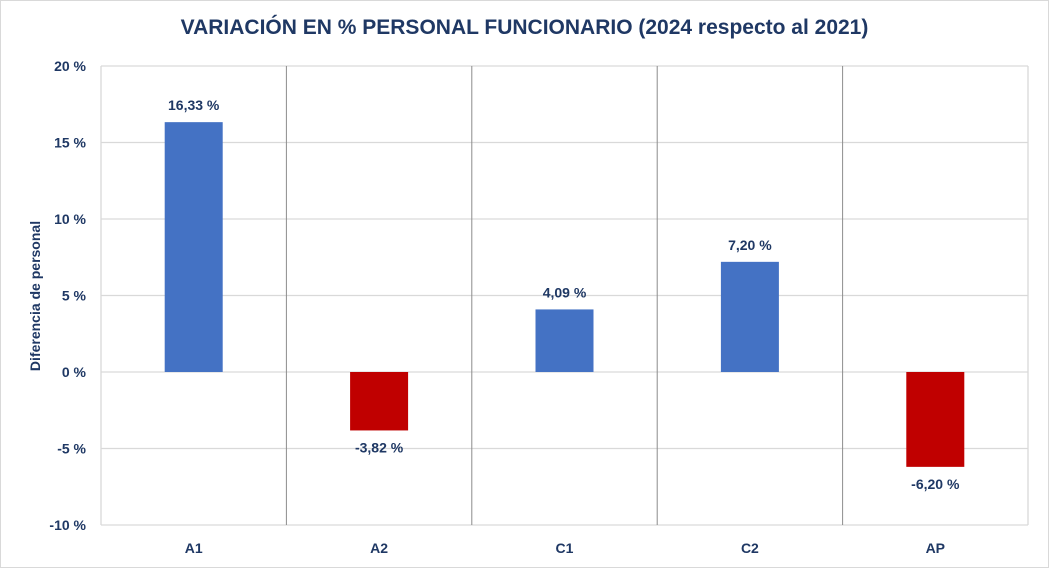  I want to click on x-tick-label: A1, so click(194, 548).